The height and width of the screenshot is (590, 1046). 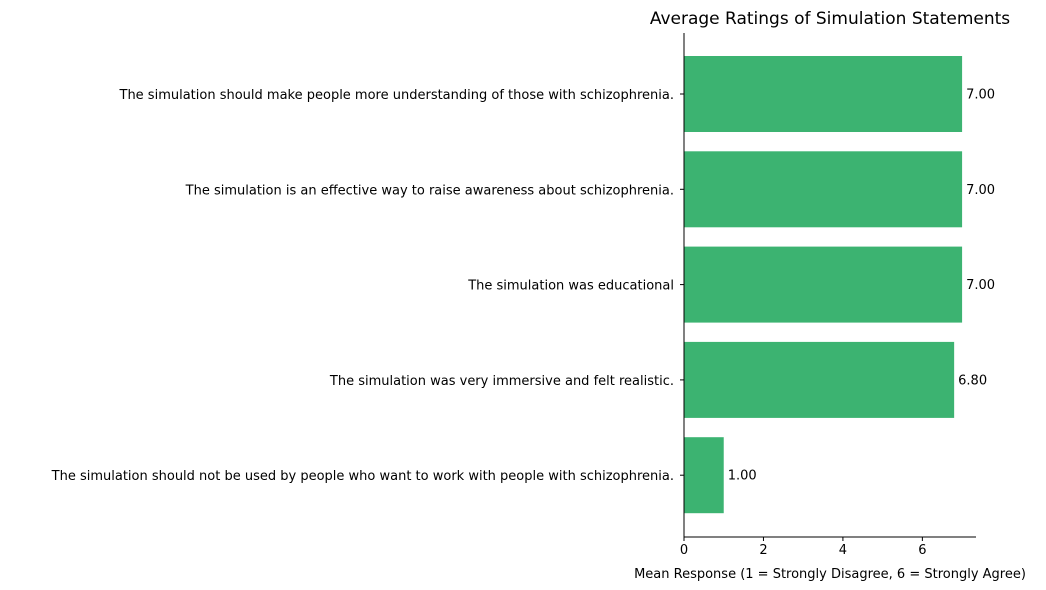 What do you see at coordinates (742, 476) in the screenshot?
I see `bar-value-label: 1.00` at bounding box center [742, 476].